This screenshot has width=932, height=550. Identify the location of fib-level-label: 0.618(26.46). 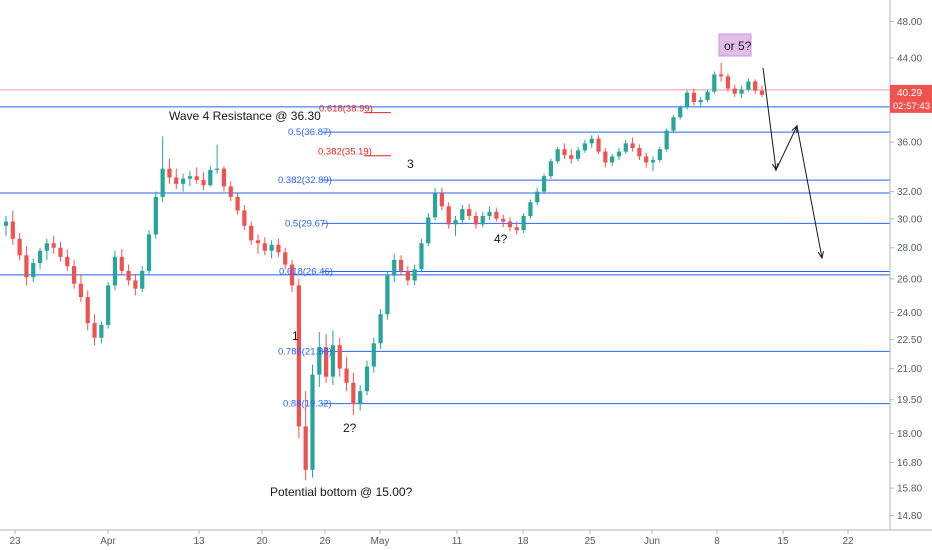
(306, 272).